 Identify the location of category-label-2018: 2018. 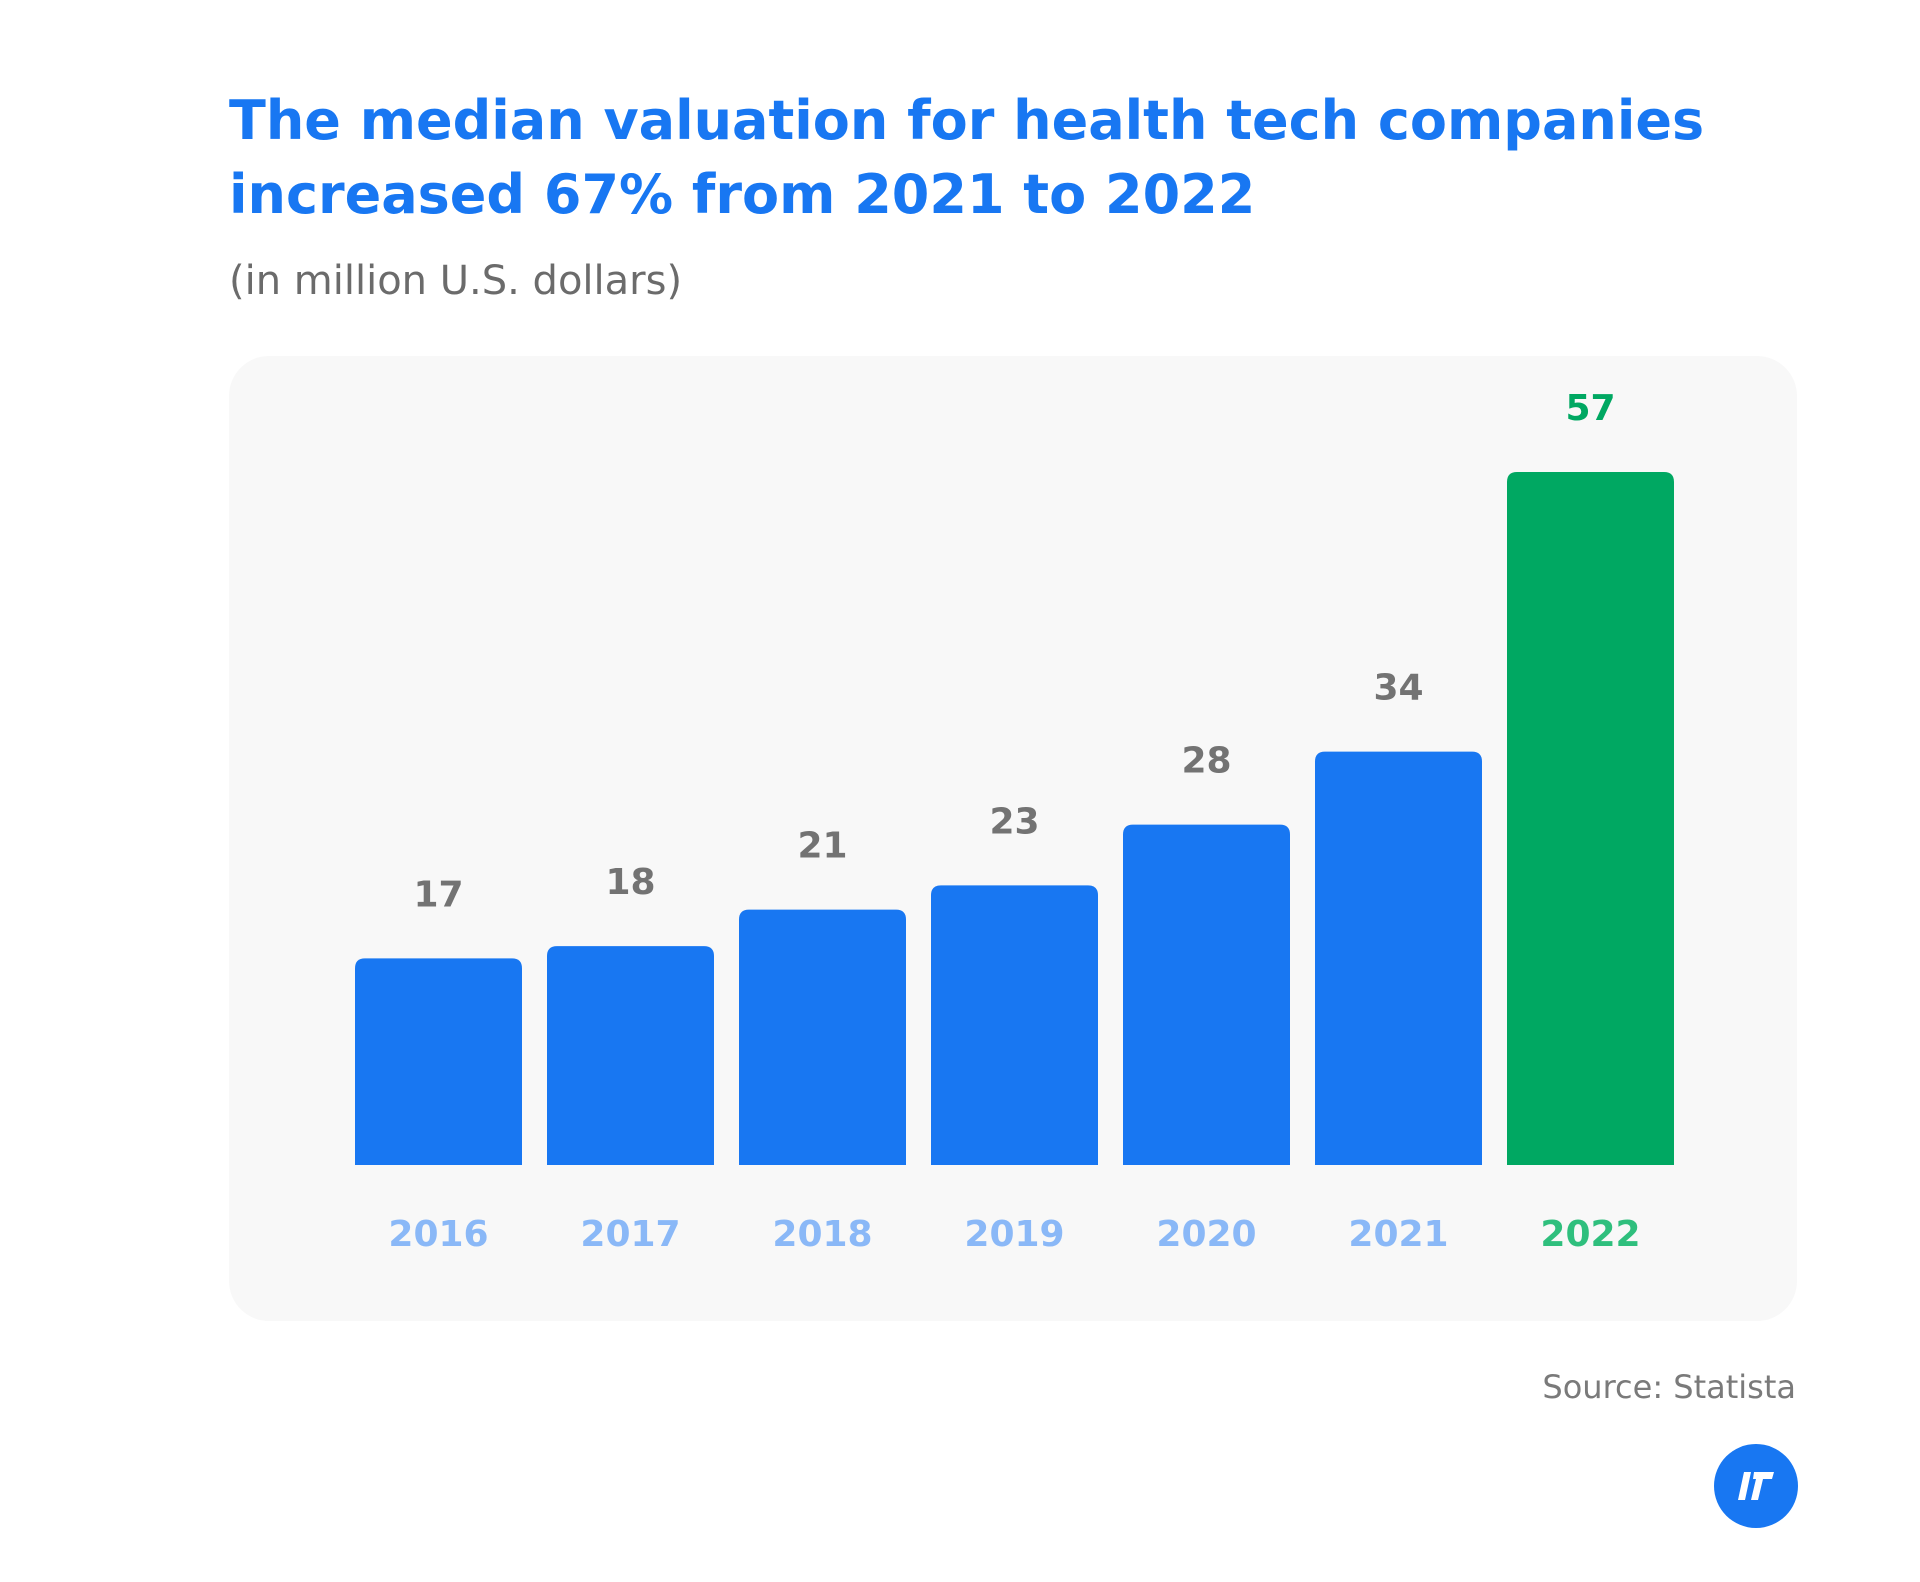
(822, 1234).